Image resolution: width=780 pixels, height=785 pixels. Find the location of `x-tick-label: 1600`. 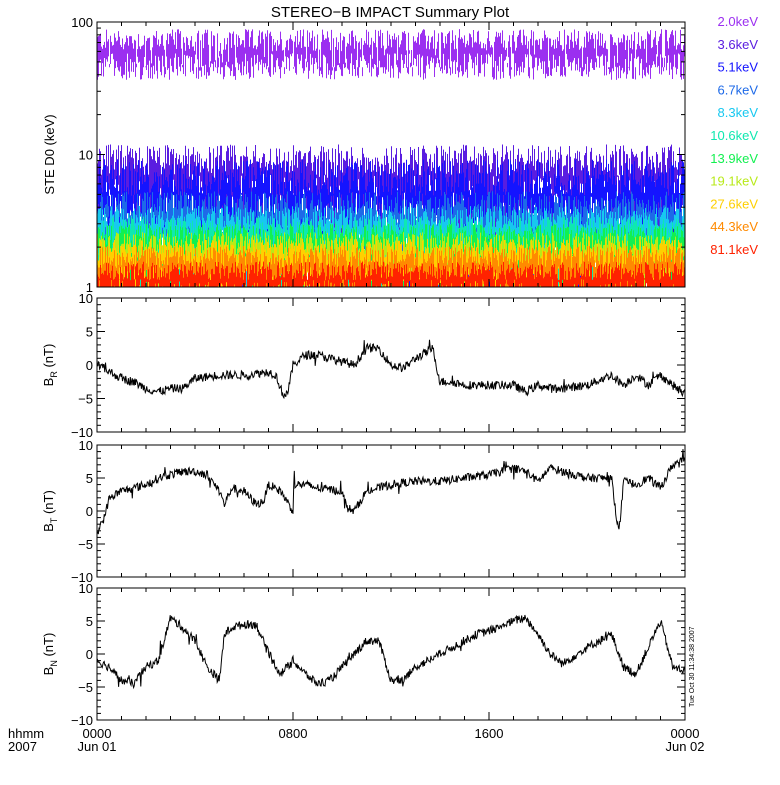

x-tick-label: 1600 is located at coordinates (489, 733).